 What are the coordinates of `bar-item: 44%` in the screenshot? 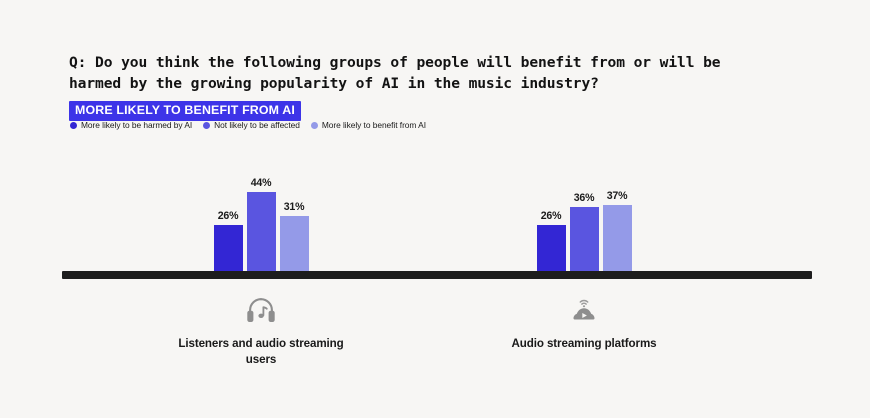 It's located at (261, 136).